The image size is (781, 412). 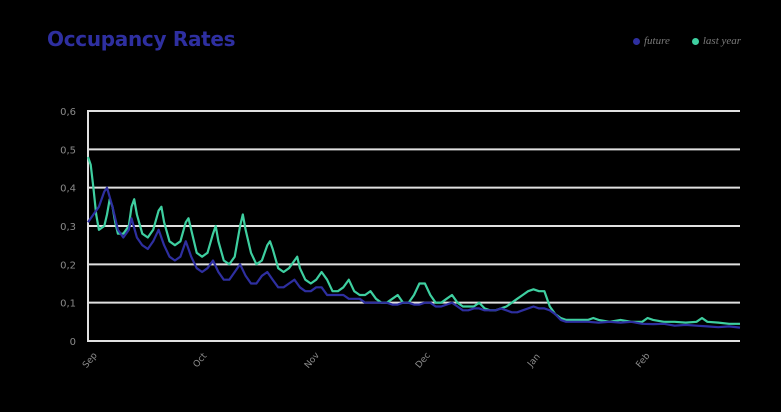 I want to click on y-tick-label: 0,1, so click(x=68, y=304).